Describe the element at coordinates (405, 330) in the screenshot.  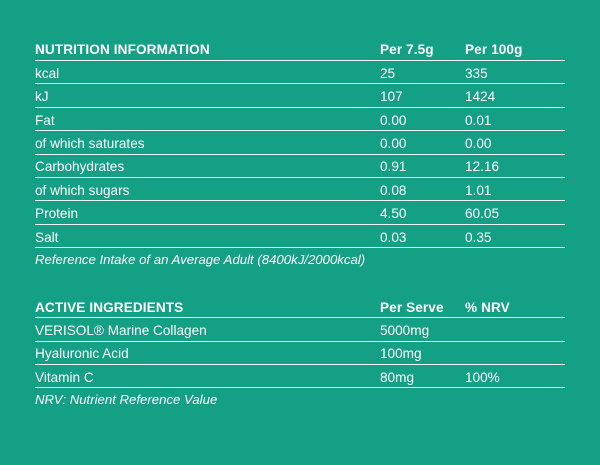
I see `per-serve-value: 5000mg` at that location.